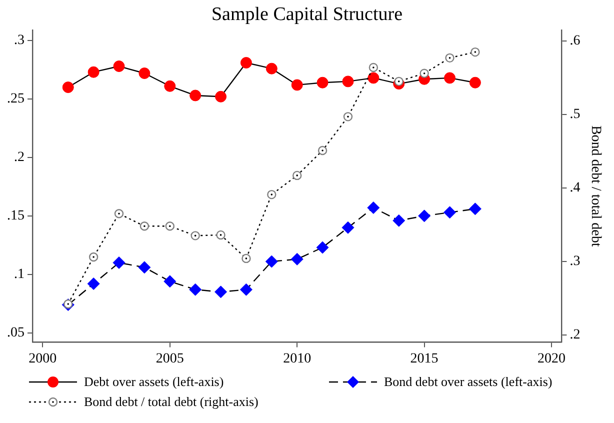  I want to click on y2-tick-label: .5, so click(575, 114).